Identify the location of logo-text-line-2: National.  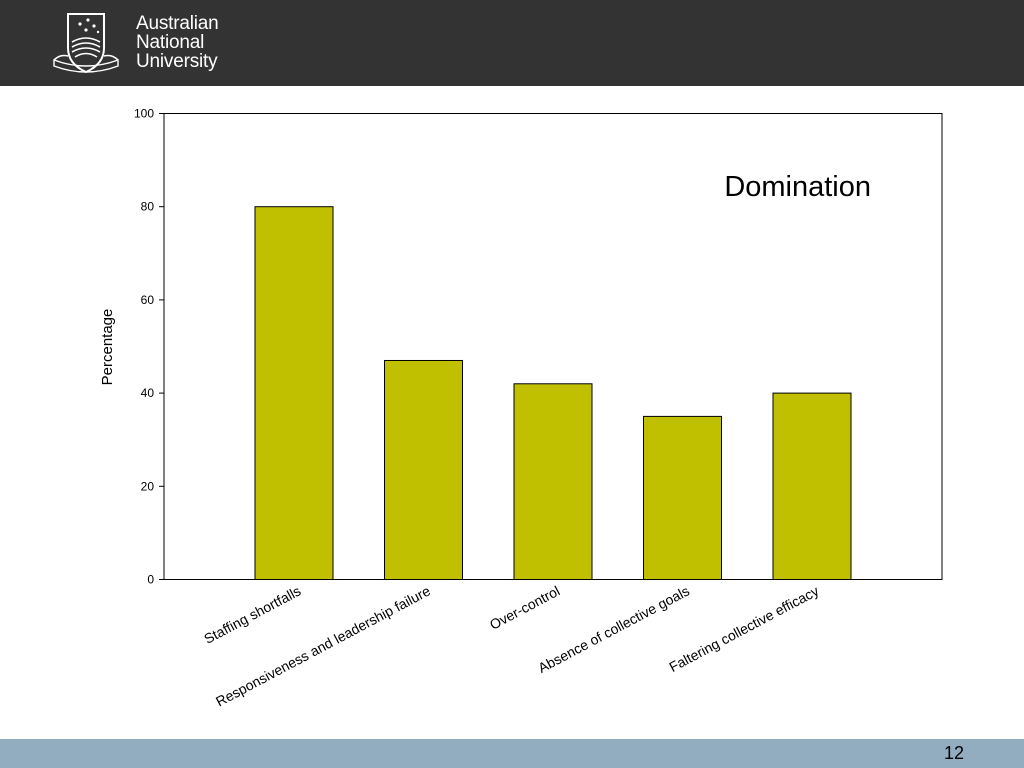
(170, 42).